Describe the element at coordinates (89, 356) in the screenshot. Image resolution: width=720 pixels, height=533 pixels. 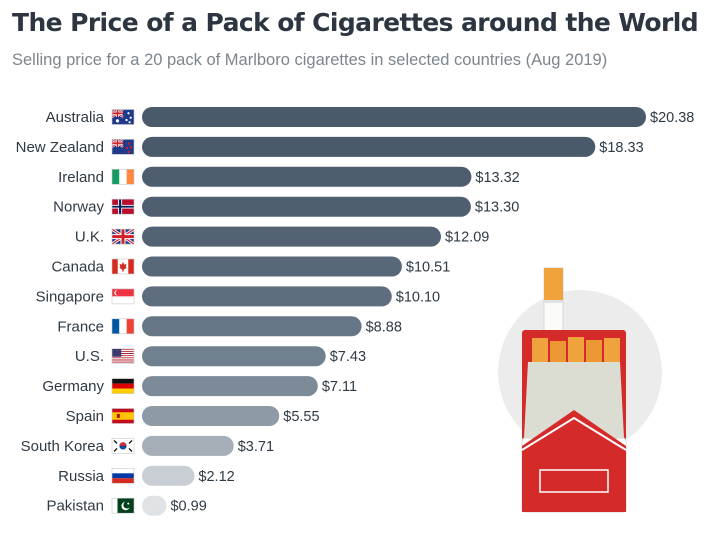
I see `category-label-u-s: U.S.` at that location.